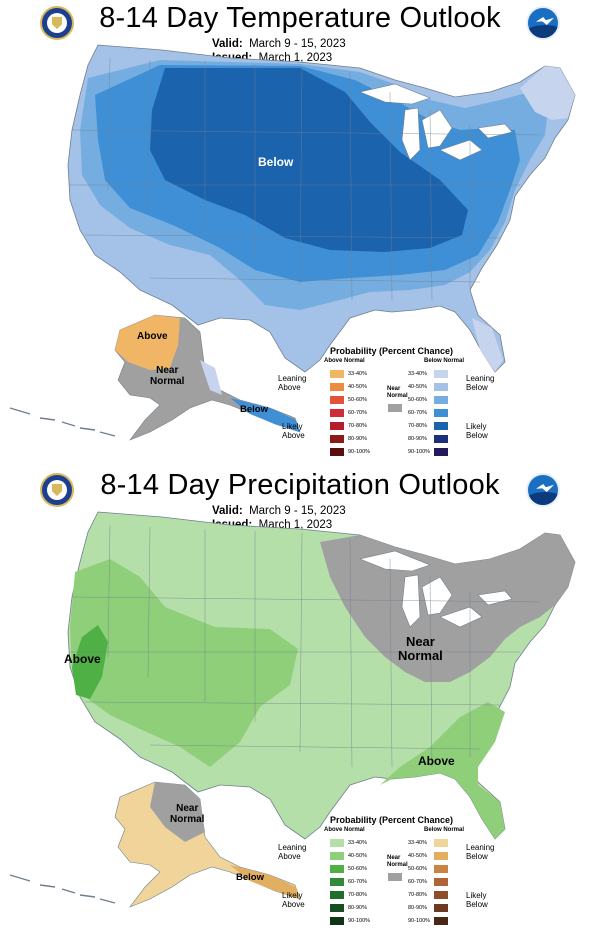 The width and height of the screenshot is (600, 934). Describe the element at coordinates (167, 376) in the screenshot. I see `temperature-alaska-near-normal-label: Near Normal` at that location.